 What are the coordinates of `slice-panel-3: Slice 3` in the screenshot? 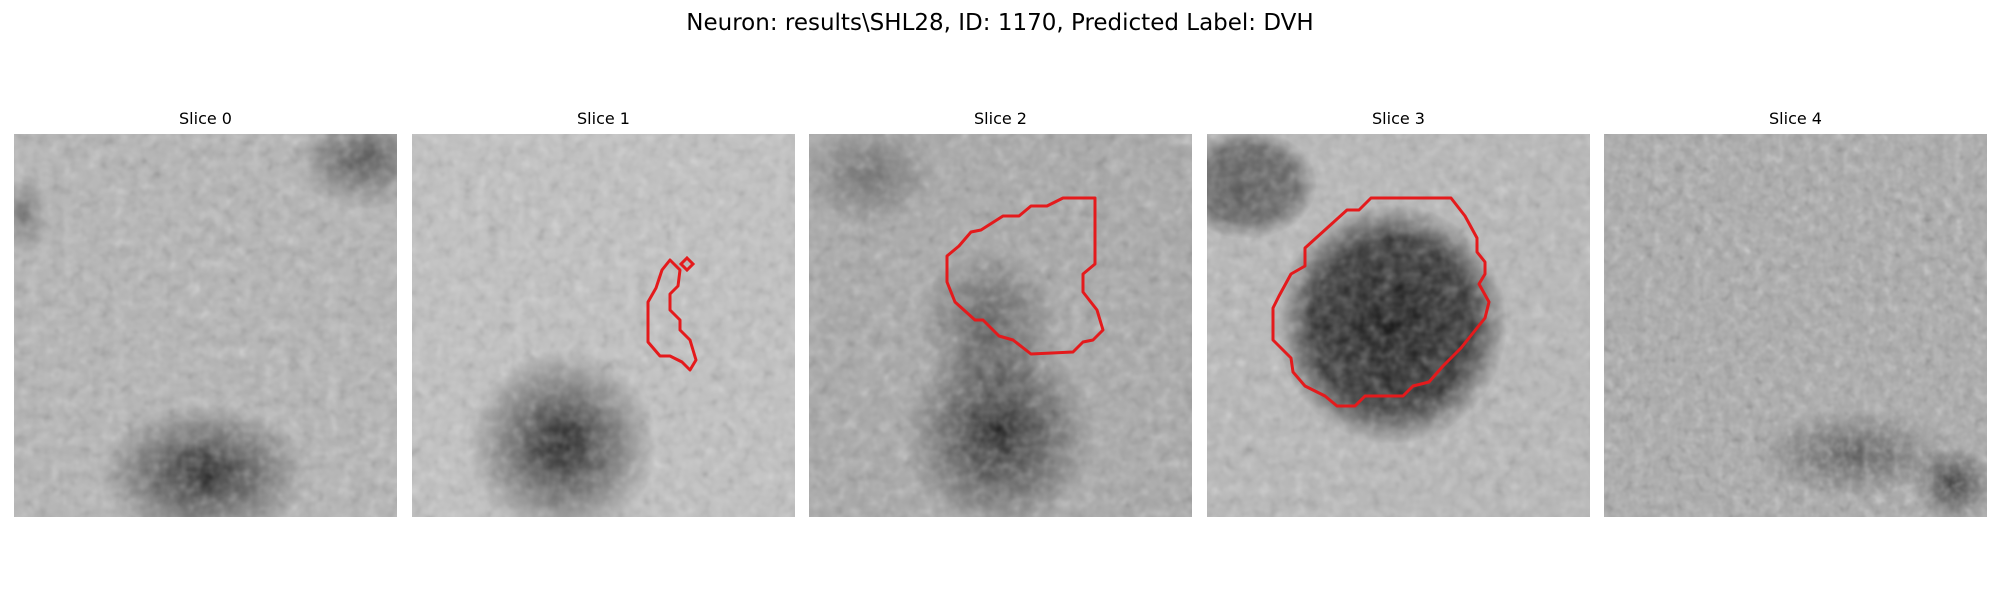 It's located at (1398, 313).